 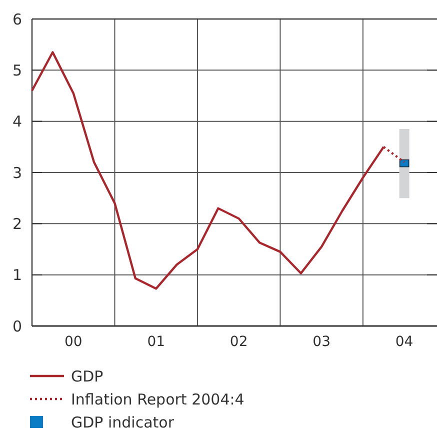 I want to click on x-tick-label: 02, so click(x=239, y=342).